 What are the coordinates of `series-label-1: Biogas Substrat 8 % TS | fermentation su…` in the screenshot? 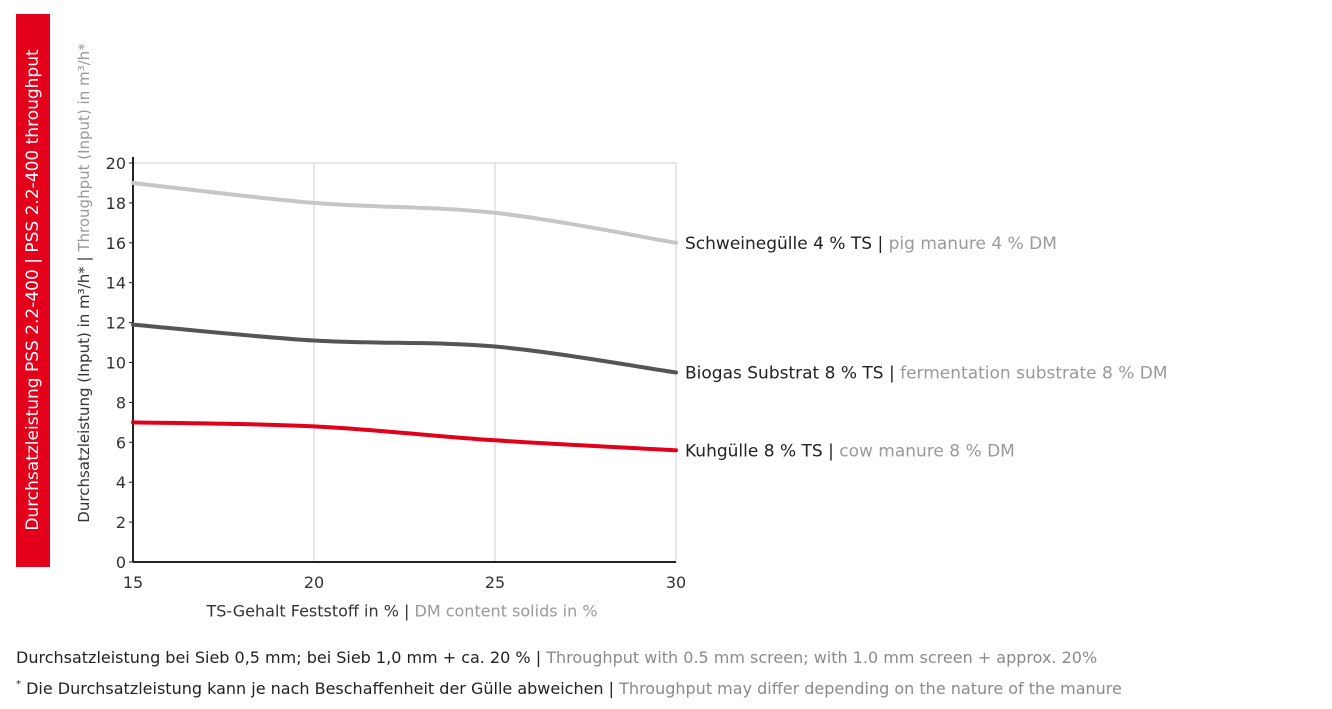 It's located at (926, 373).